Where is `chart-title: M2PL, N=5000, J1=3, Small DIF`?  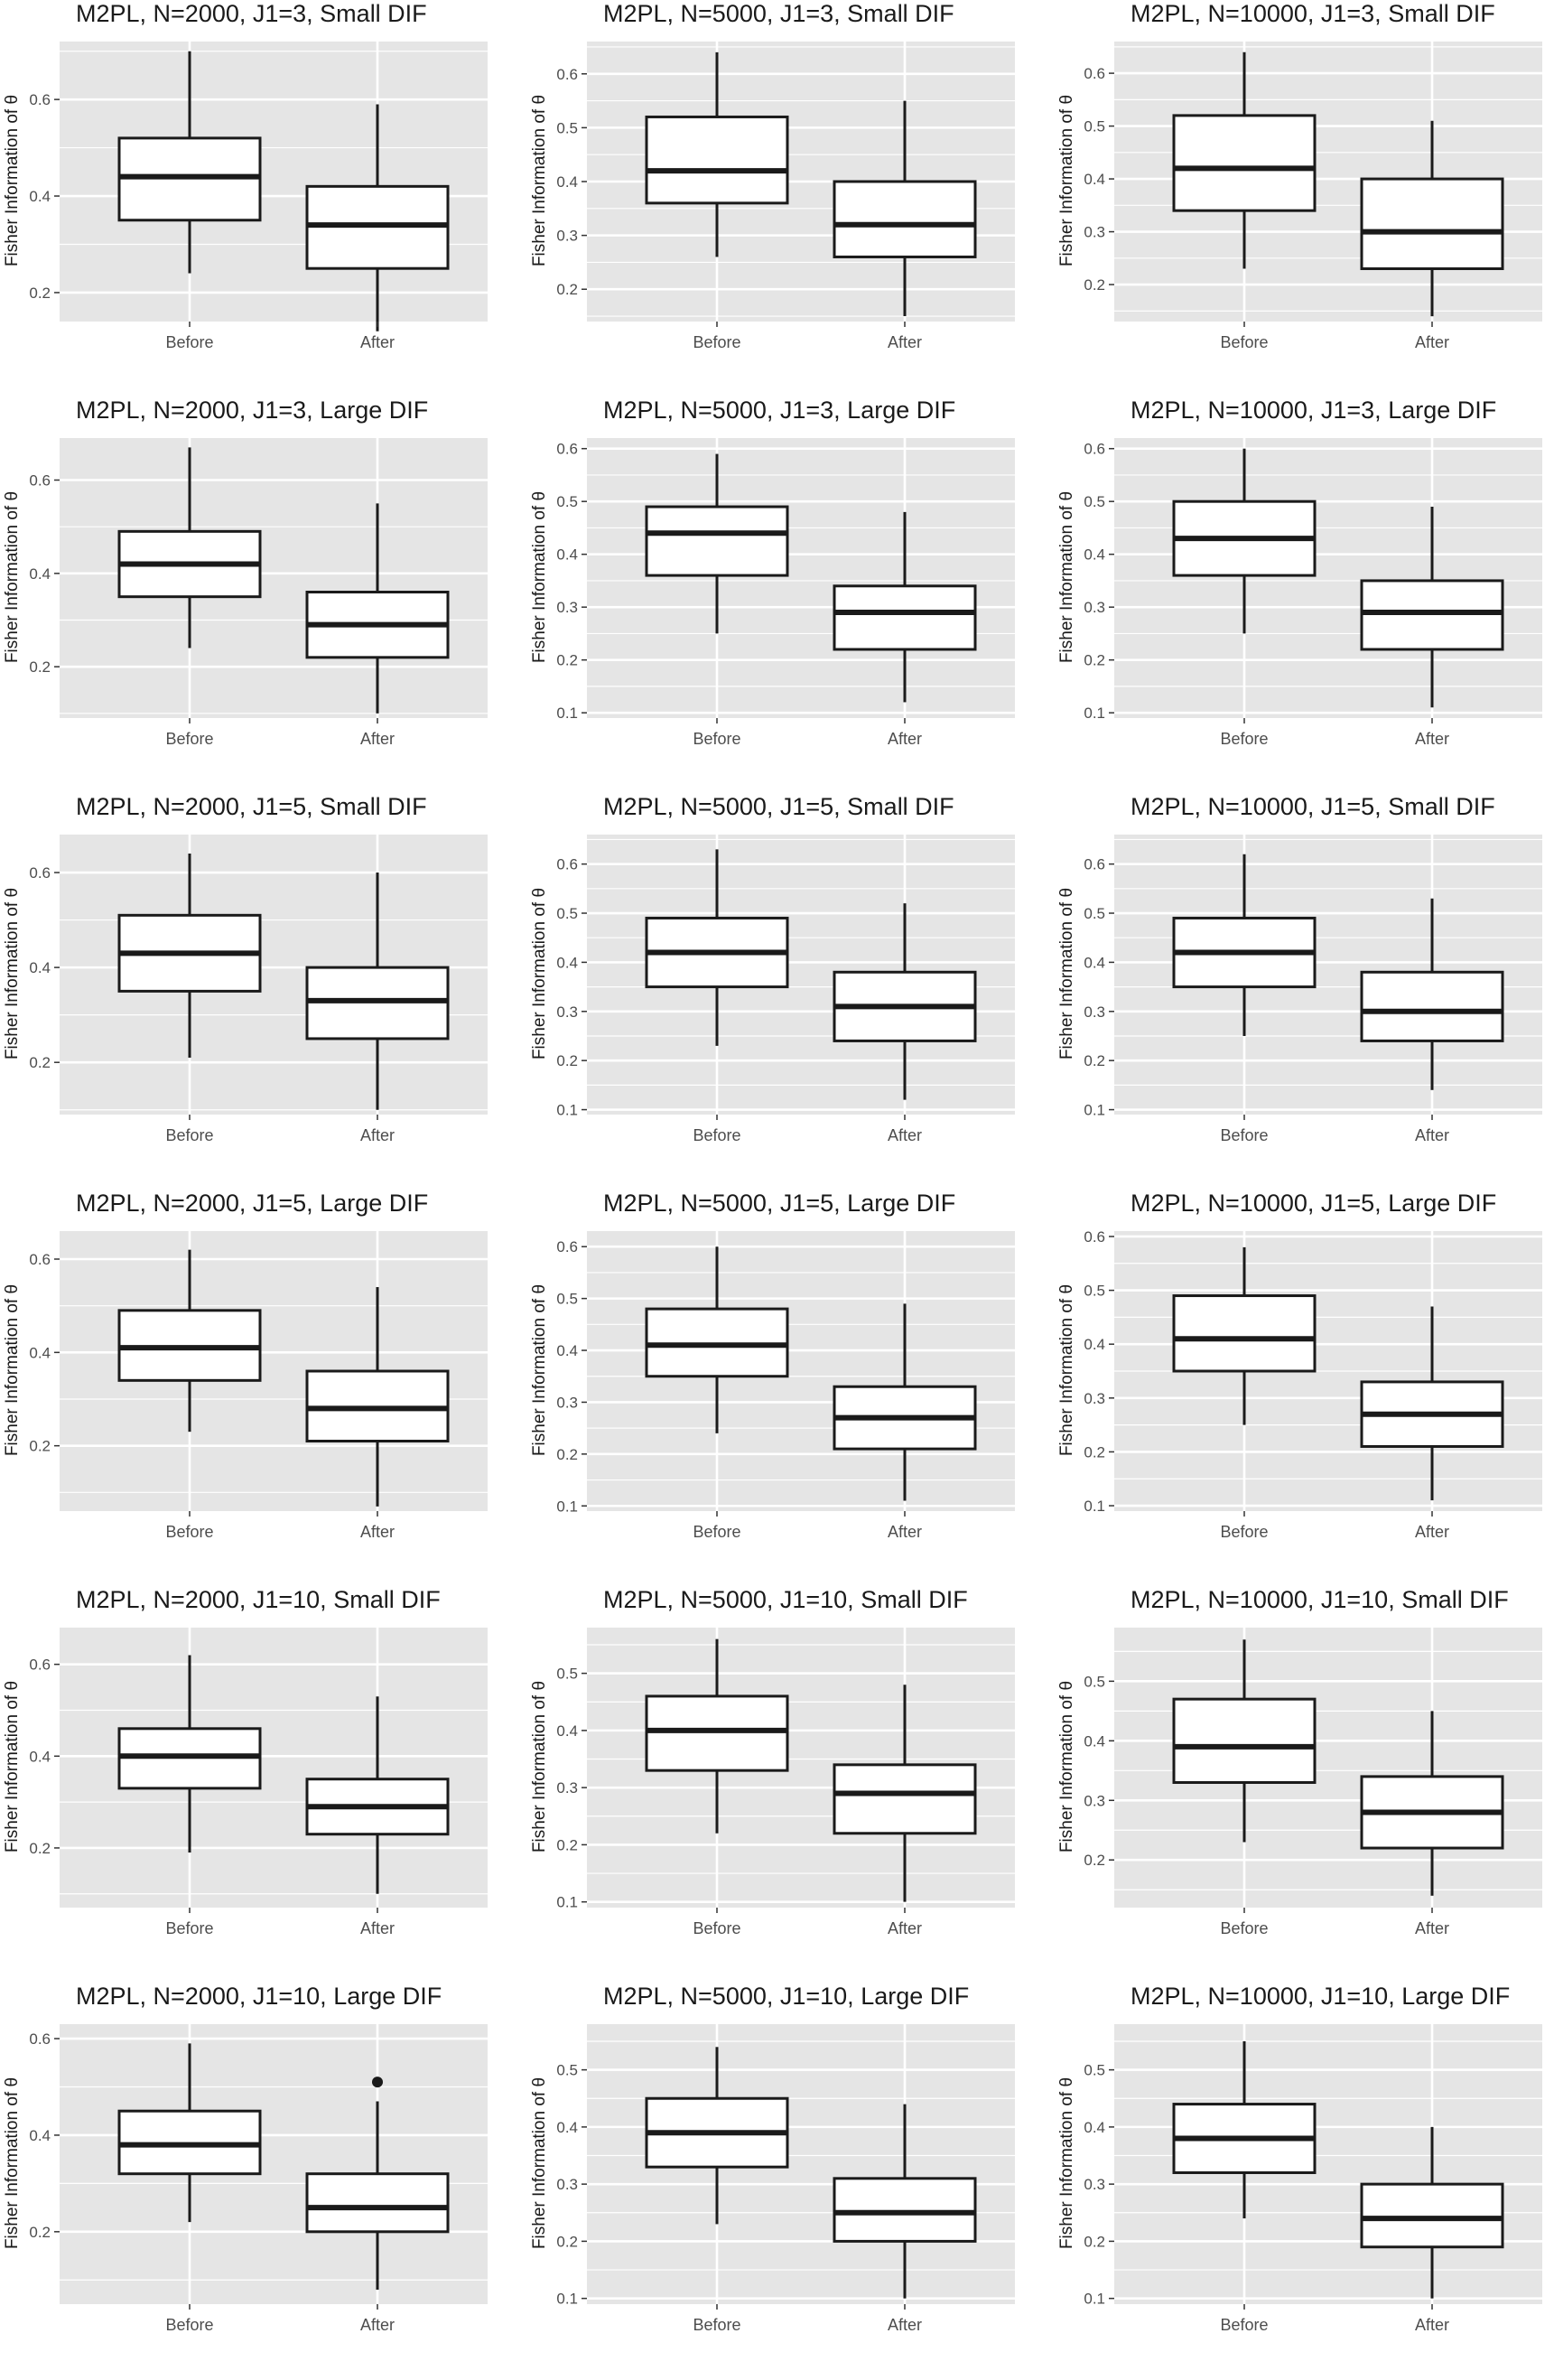
chart-title: M2PL, N=5000, J1=3, Small DIF is located at coordinates (778, 14).